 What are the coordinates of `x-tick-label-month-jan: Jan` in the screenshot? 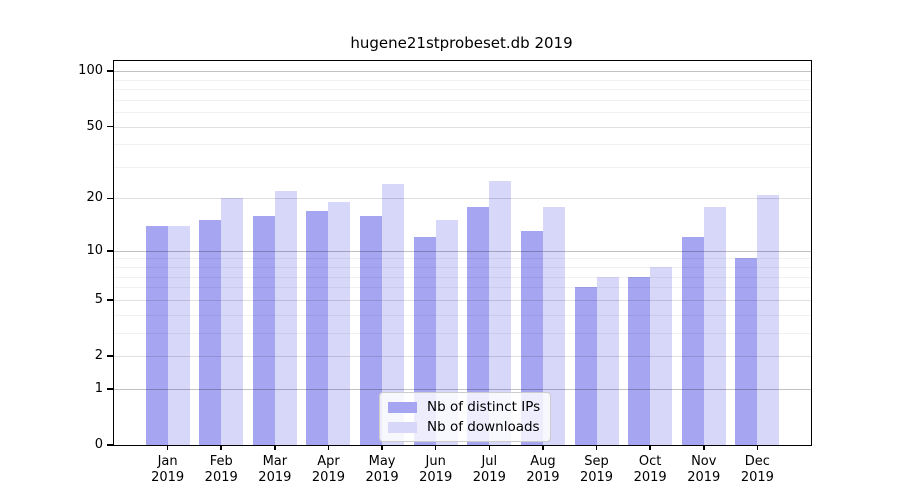 It's located at (167, 461).